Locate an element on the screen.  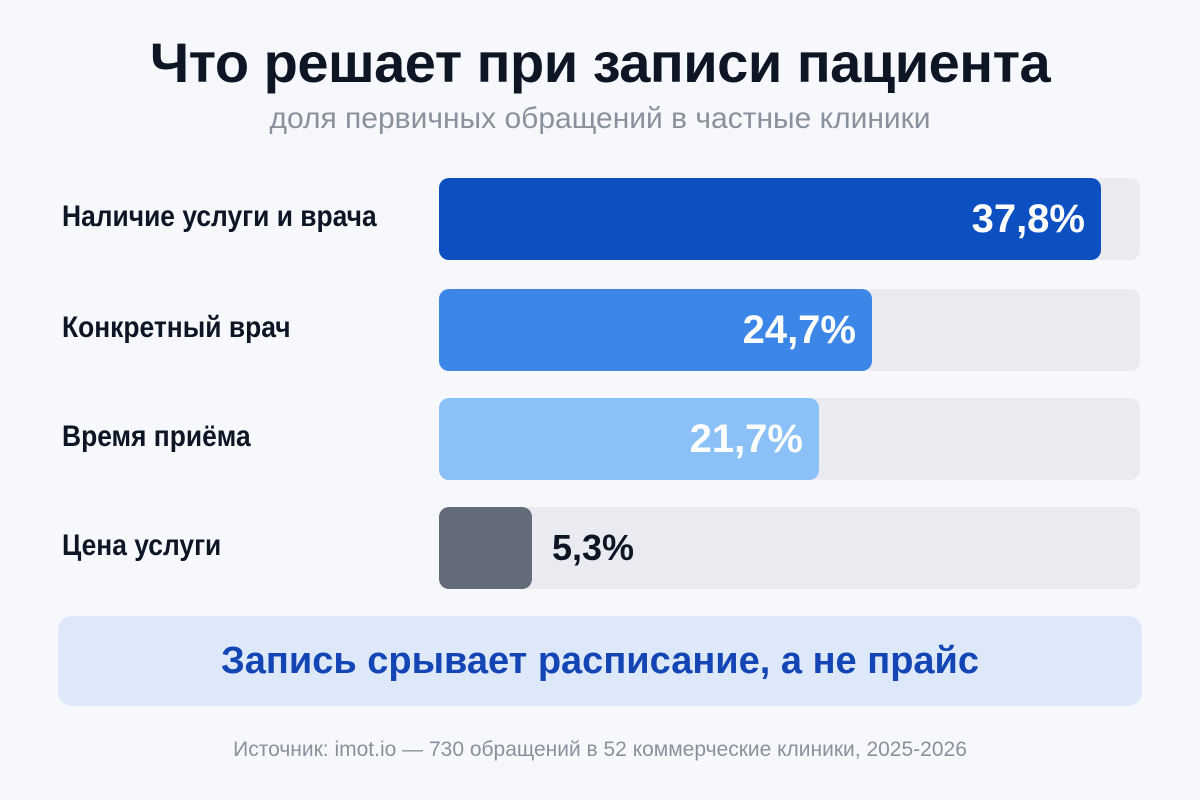
bar-value-label: 24,7% is located at coordinates (799, 330).